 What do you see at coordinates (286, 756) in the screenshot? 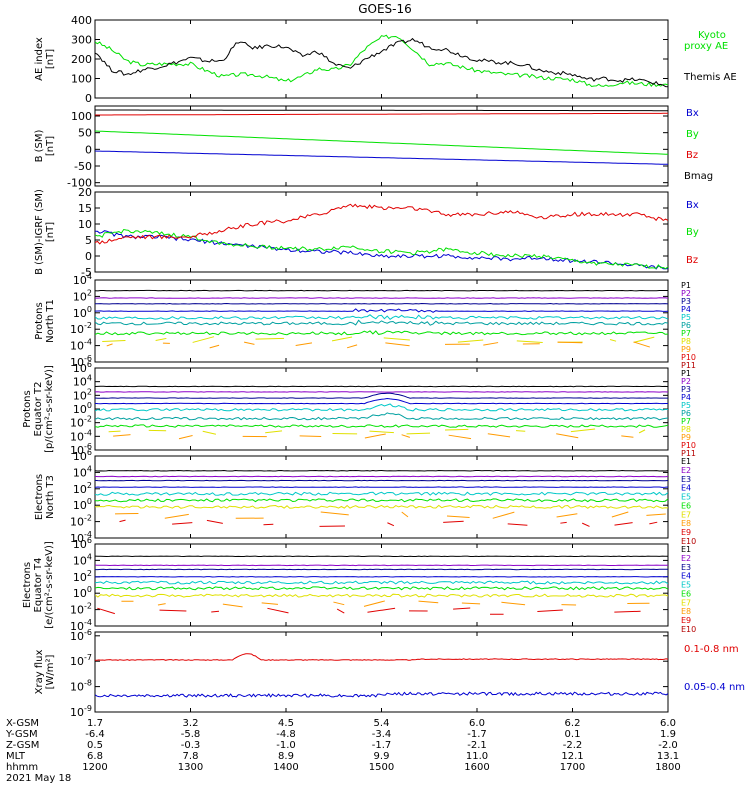
I see `x-axis-value: 8.9` at bounding box center [286, 756].